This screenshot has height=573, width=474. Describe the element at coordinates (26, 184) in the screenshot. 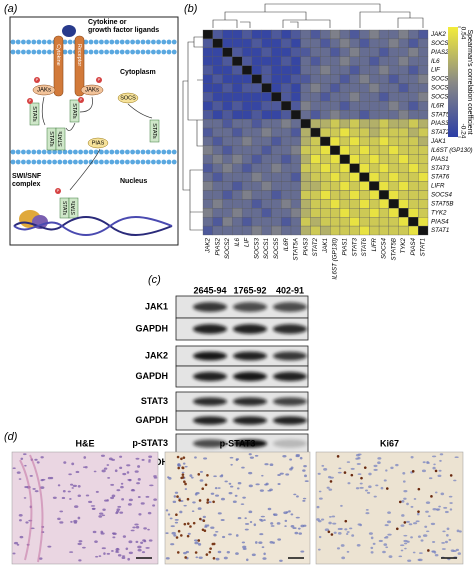

I see `swi-snf-label: complex` at that location.